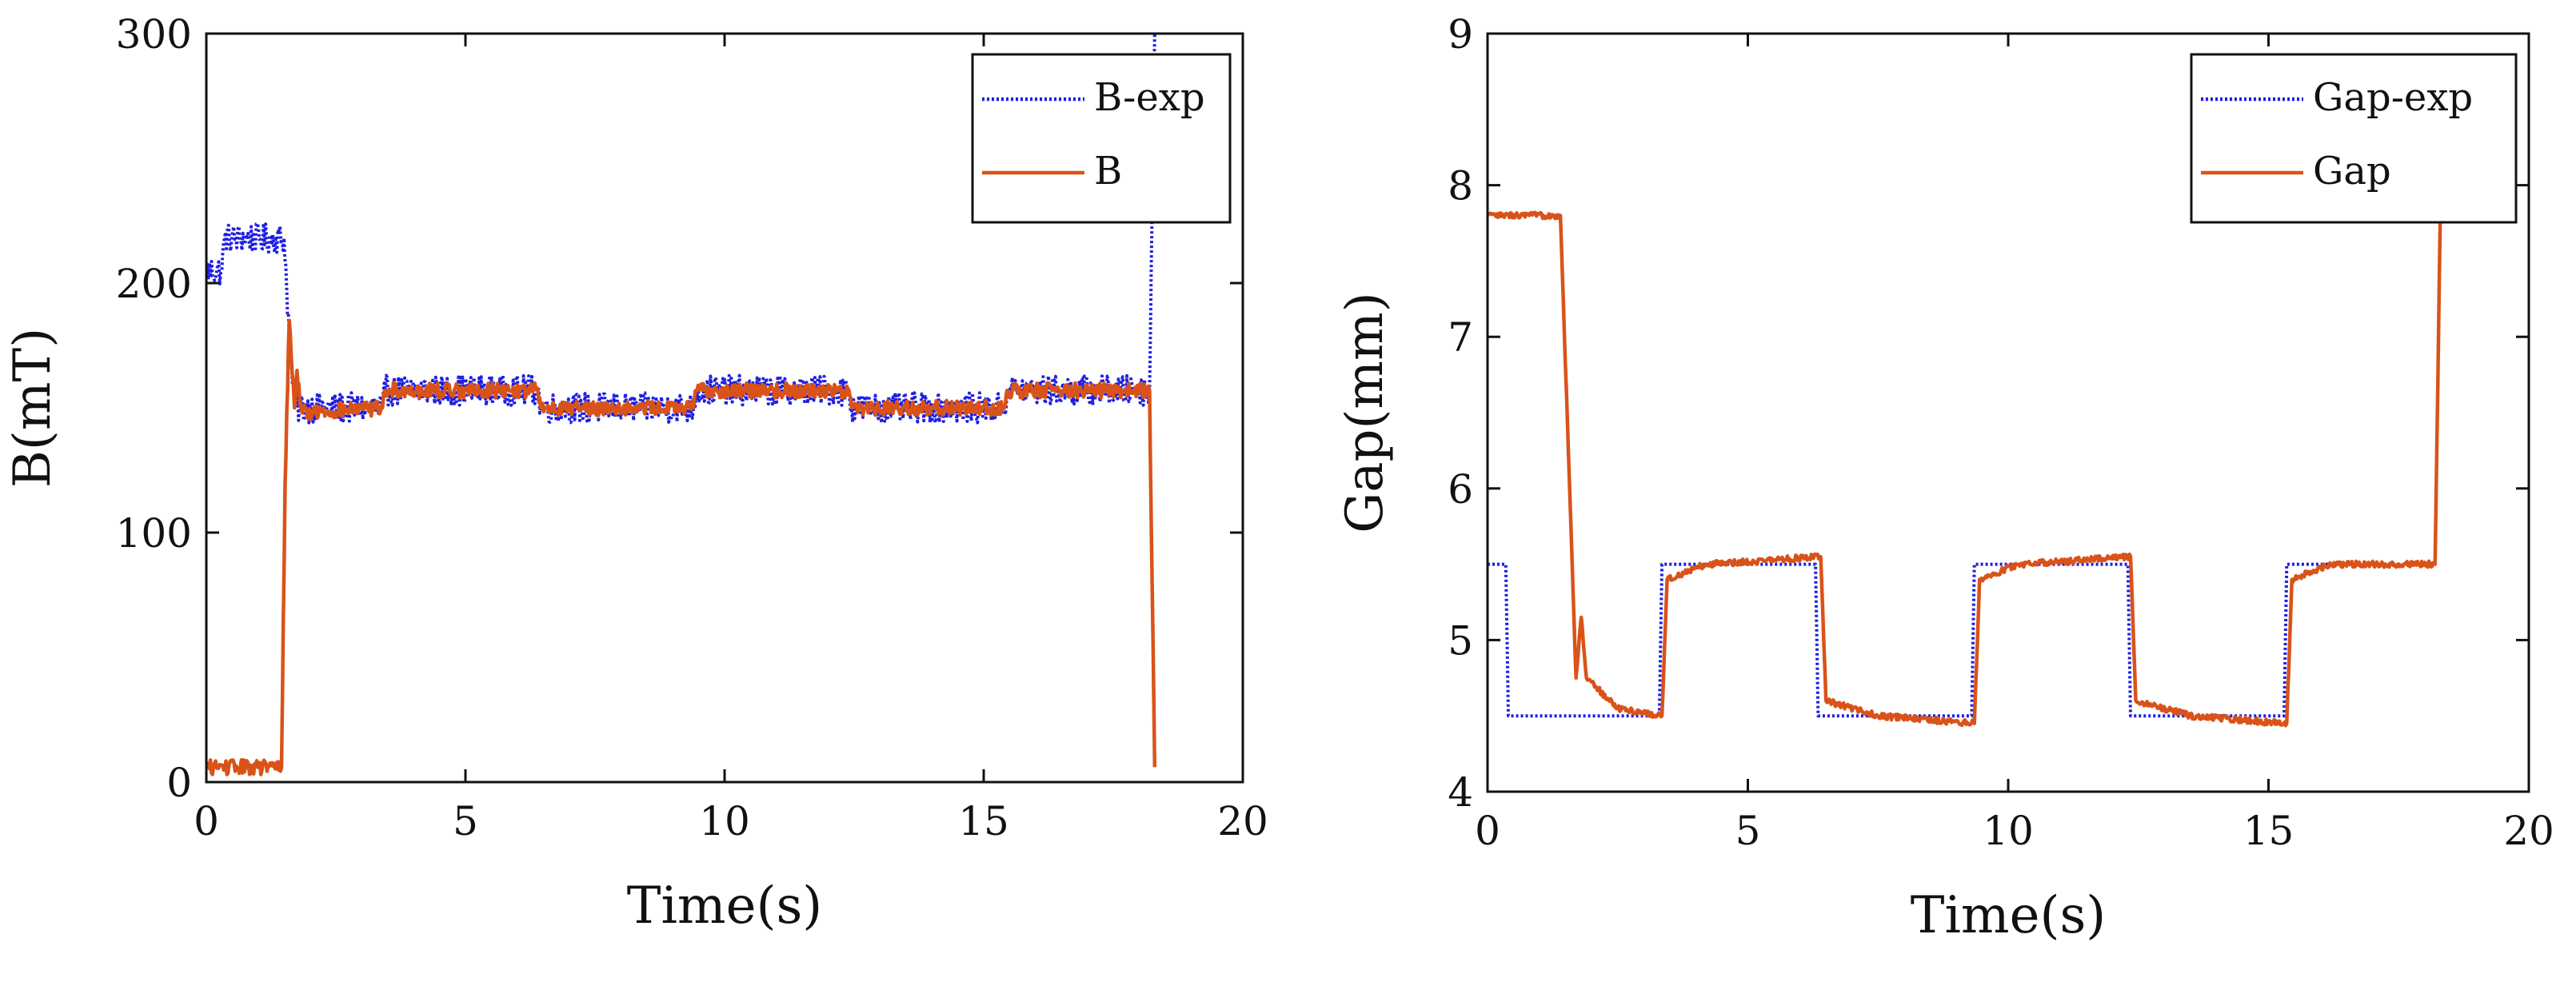  What do you see at coordinates (179, 783) in the screenshot?
I see `y-tick-label: 0` at bounding box center [179, 783].